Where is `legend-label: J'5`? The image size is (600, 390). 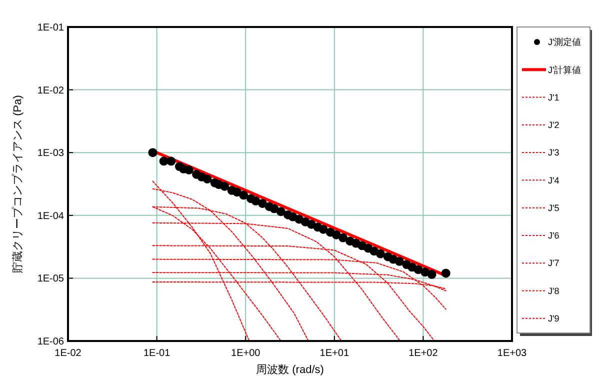 legend-label: J'5 is located at coordinates (554, 207).